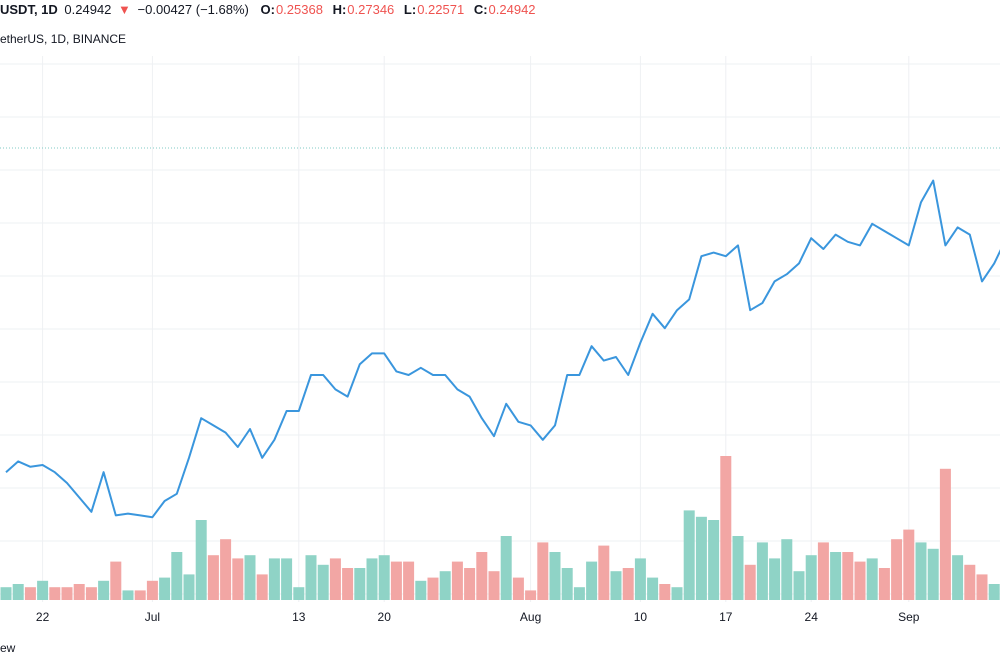 This screenshot has width=1000, height=660. I want to click on close-label: C:, so click(480, 9).